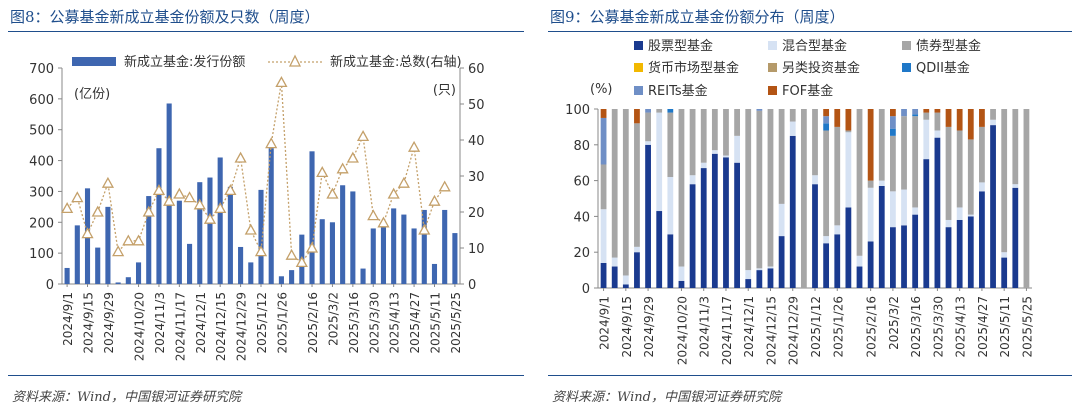 Image resolution: width=1080 pixels, height=414 pixels. I want to click on y-tick-label: 0, so click(586, 289).